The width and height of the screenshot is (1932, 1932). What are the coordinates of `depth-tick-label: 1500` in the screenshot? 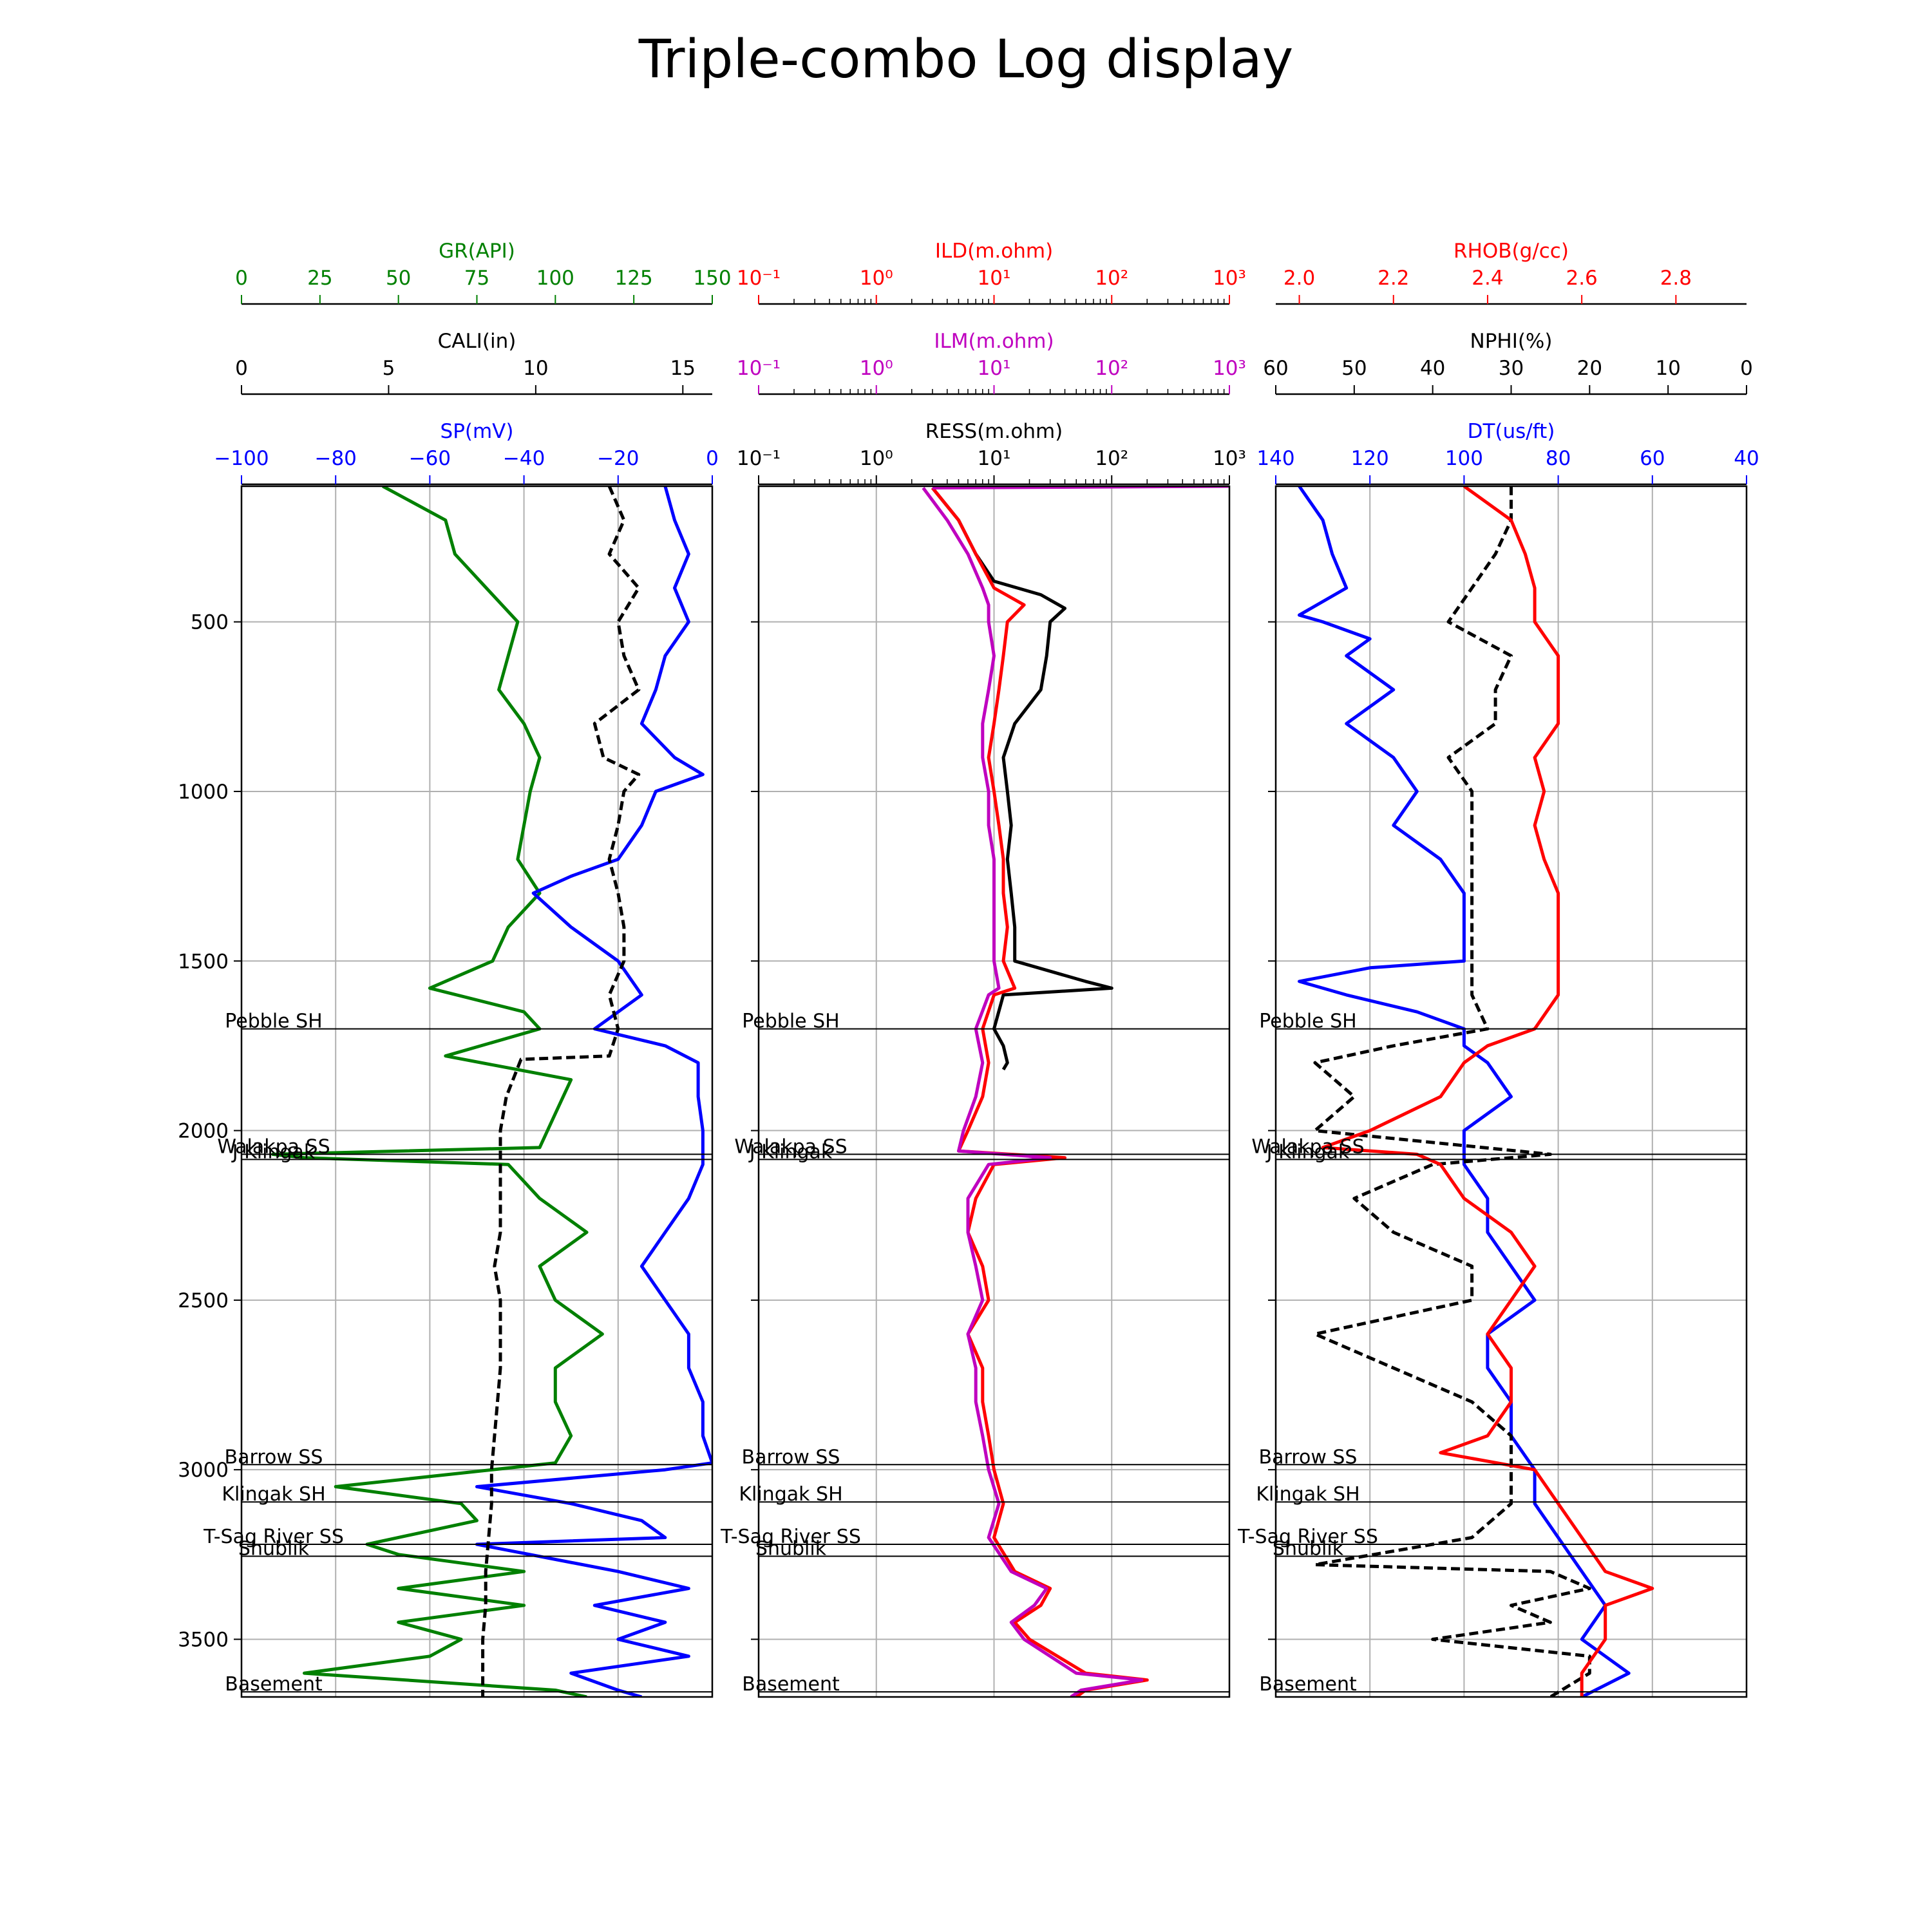 It's located at (203, 962).